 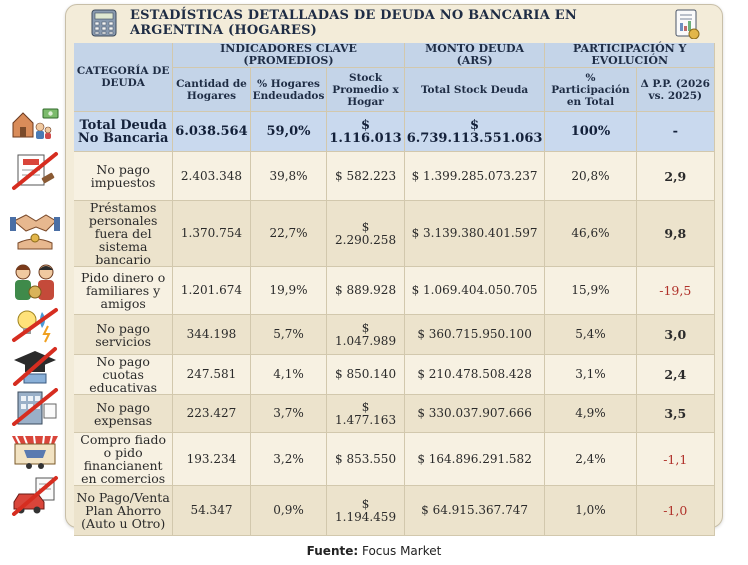 What do you see at coordinates (475, 459) in the screenshot?
I see `total-stock-cell: $ 164.896.291.582` at bounding box center [475, 459].